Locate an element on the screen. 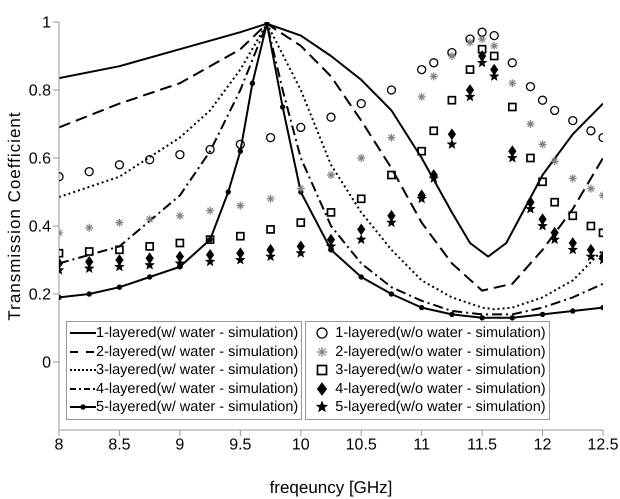 Image resolution: width=620 pixels, height=499 pixels. legend-label: 2-layered(w/o water - simulation) is located at coordinates (440, 352).